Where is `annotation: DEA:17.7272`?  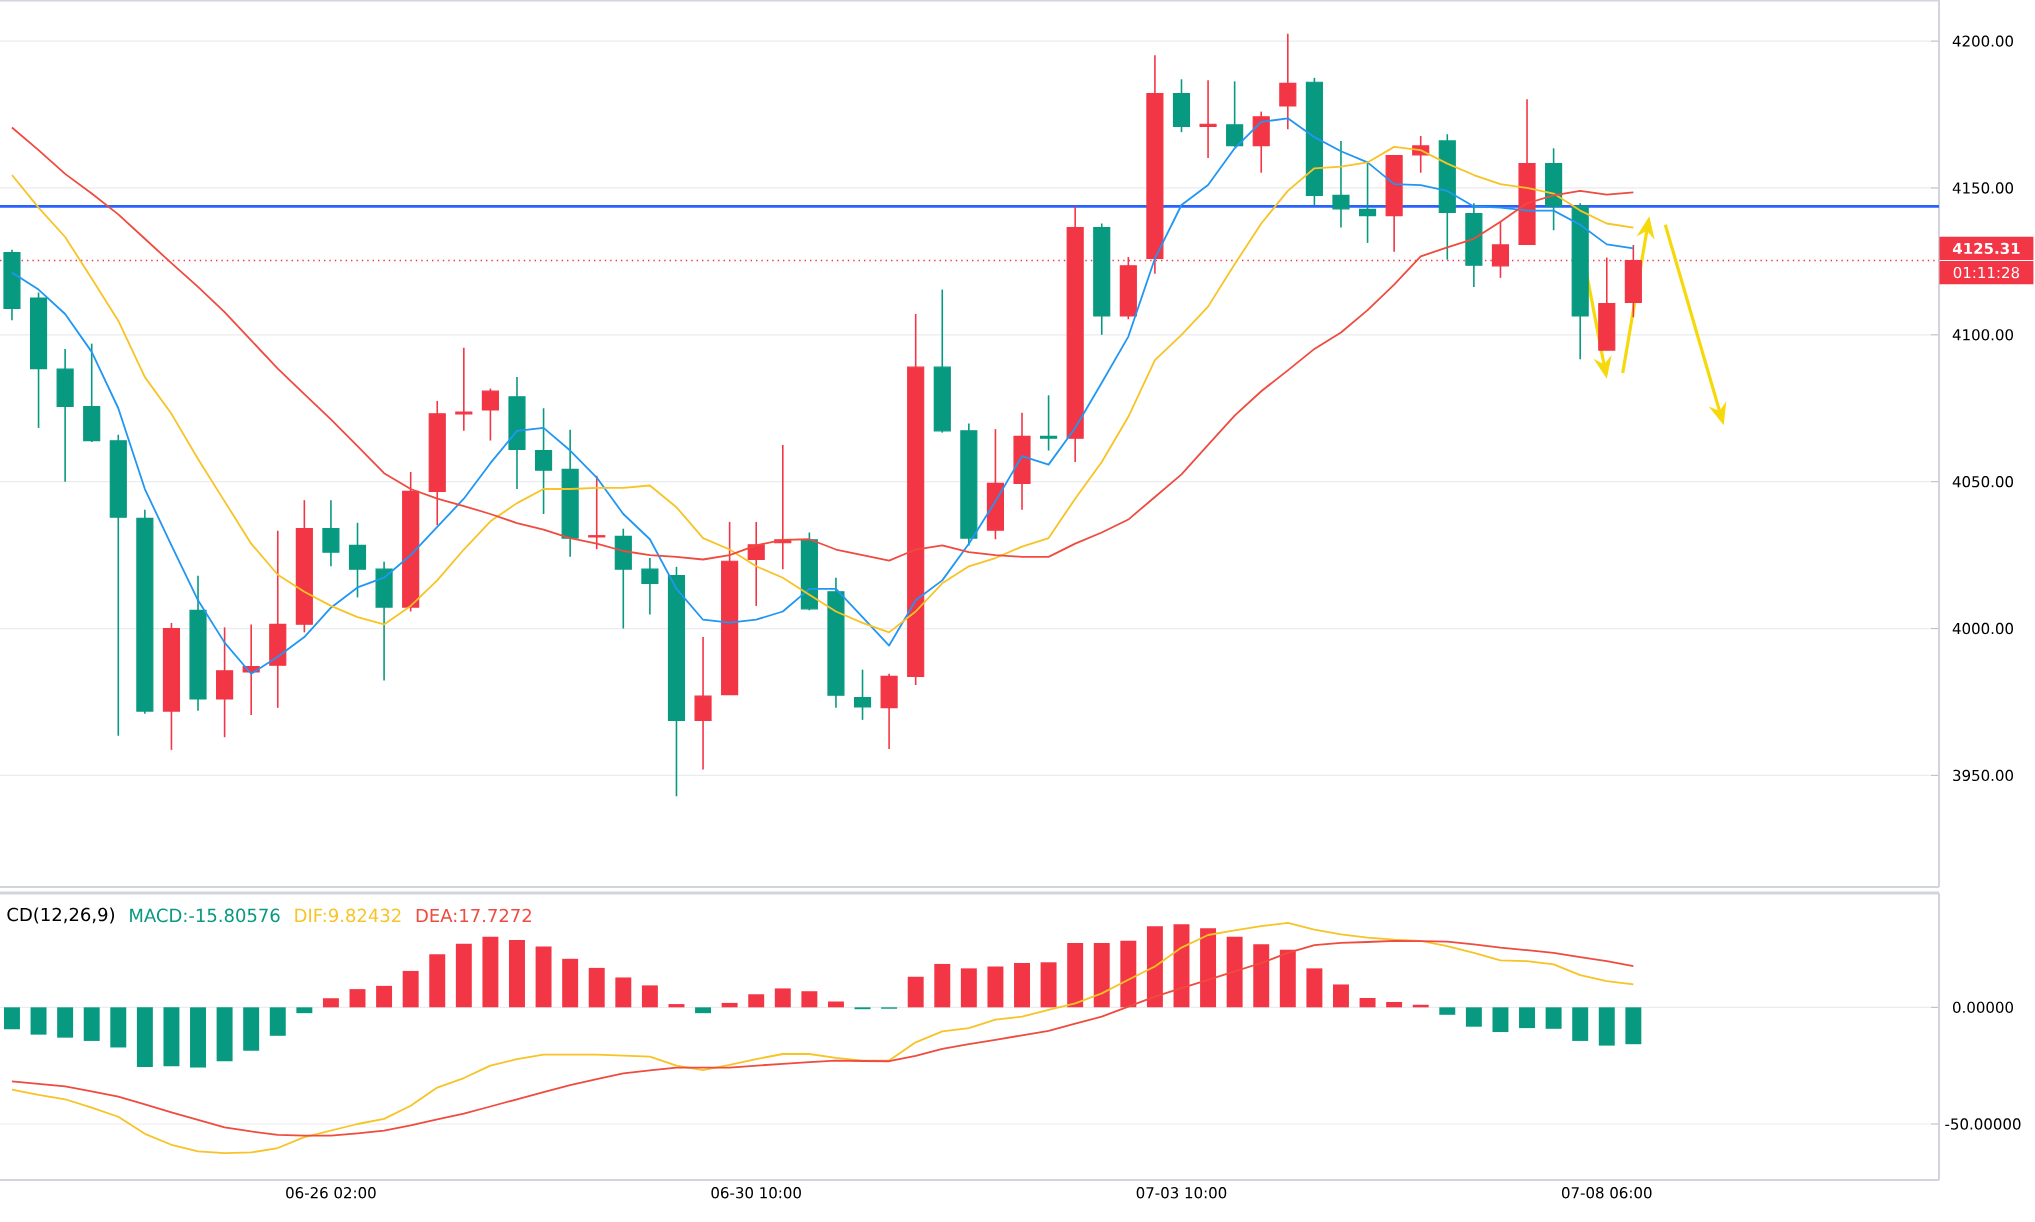
annotation: DEA:17.7272 is located at coordinates (473, 915).